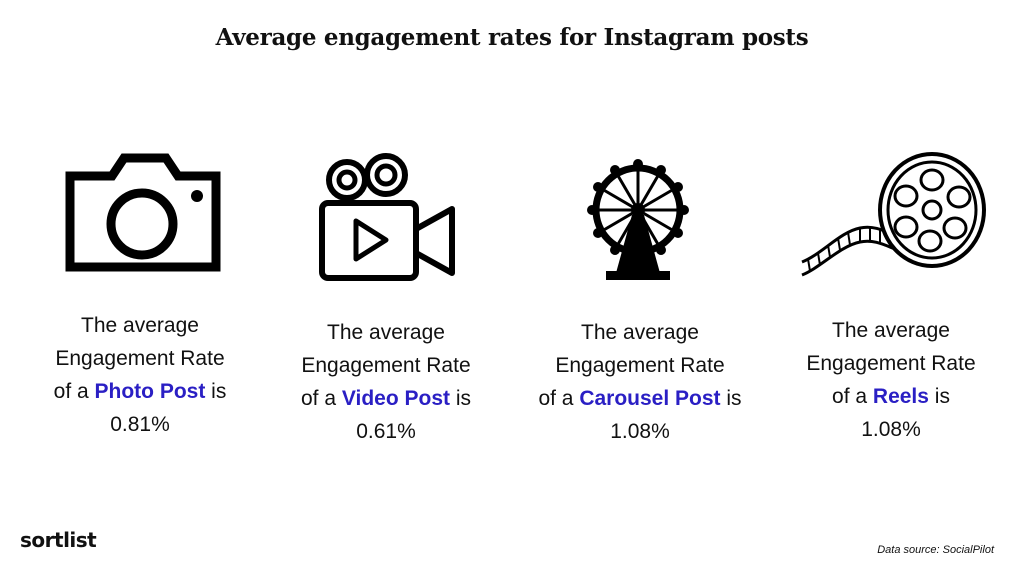 The width and height of the screenshot is (1024, 576). What do you see at coordinates (58, 540) in the screenshot?
I see `sortlist-logo: sortlist` at bounding box center [58, 540].